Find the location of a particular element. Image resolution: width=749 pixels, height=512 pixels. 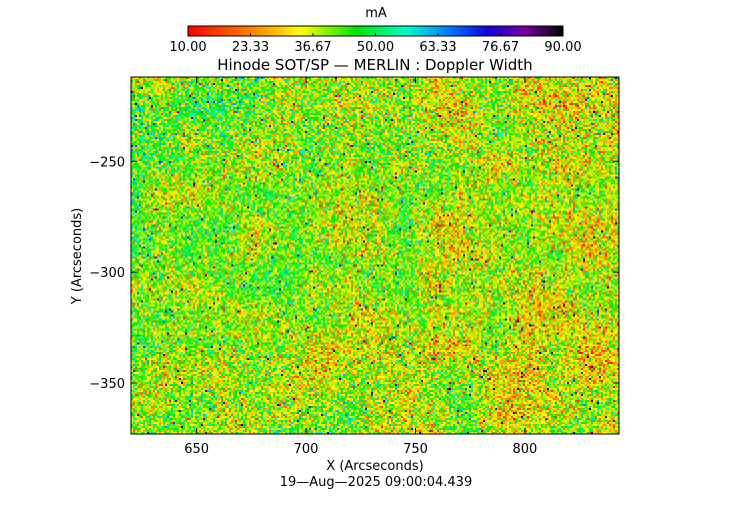

colorbar-tick-label: 63.33 is located at coordinates (437, 47).